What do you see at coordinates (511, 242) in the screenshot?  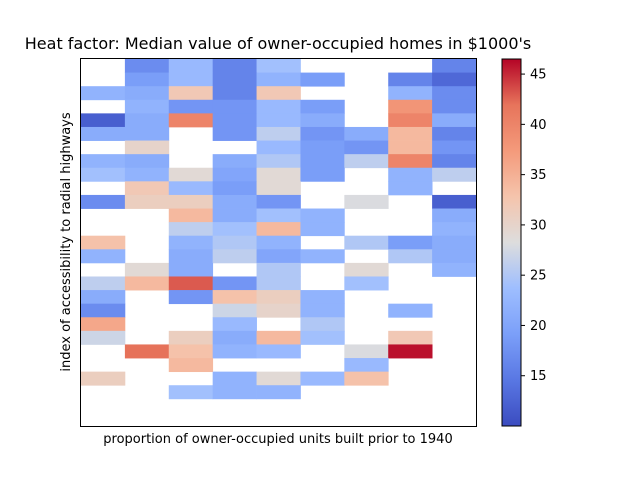 I see `colorbar` at bounding box center [511, 242].